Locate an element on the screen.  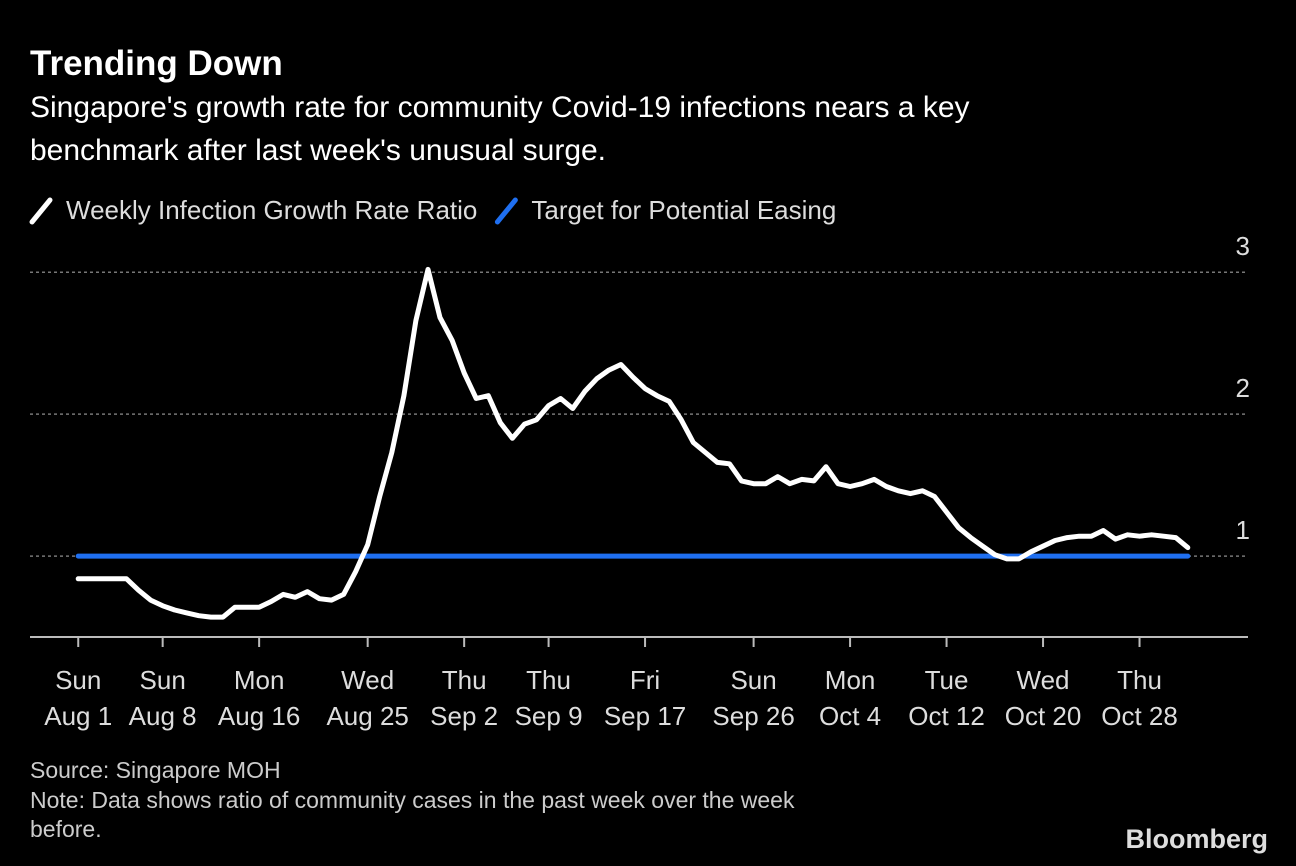
brand-logo: Bloomberg is located at coordinates (1196, 839).